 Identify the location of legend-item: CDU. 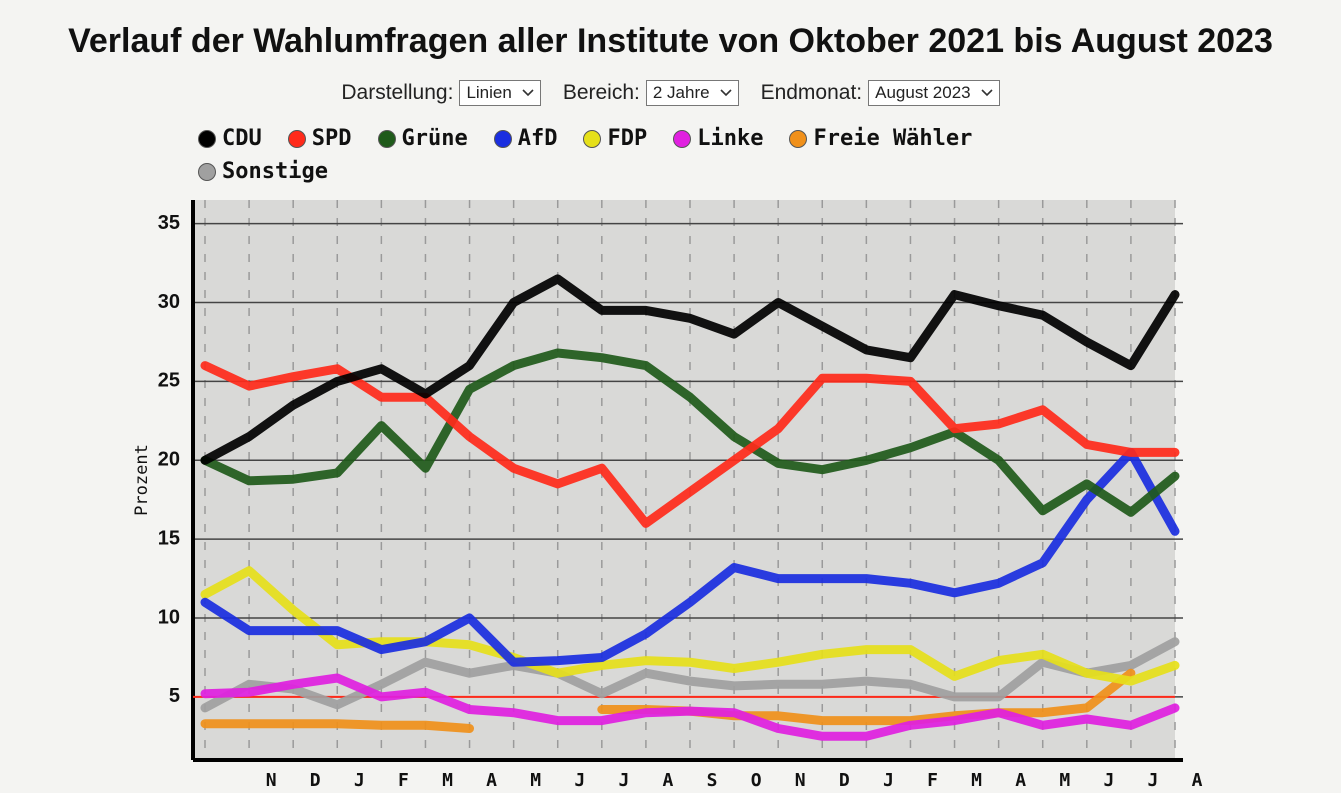
(230, 138).